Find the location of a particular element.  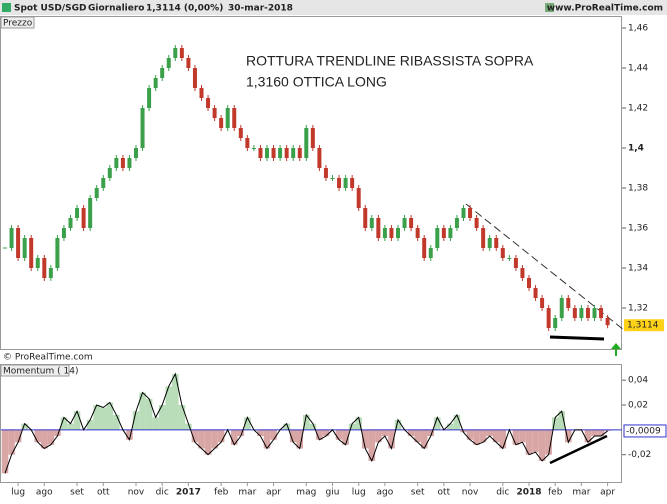

x-tick-label: apr is located at coordinates (273, 493).